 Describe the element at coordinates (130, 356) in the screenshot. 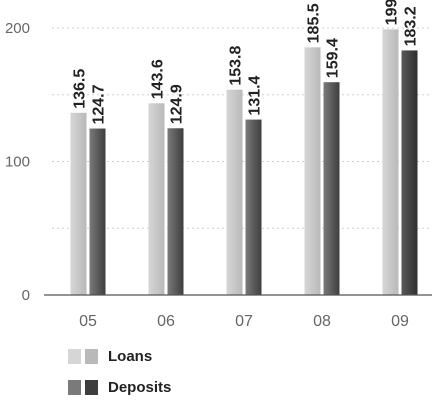

I see `legend-label-loans: Loans` at that location.